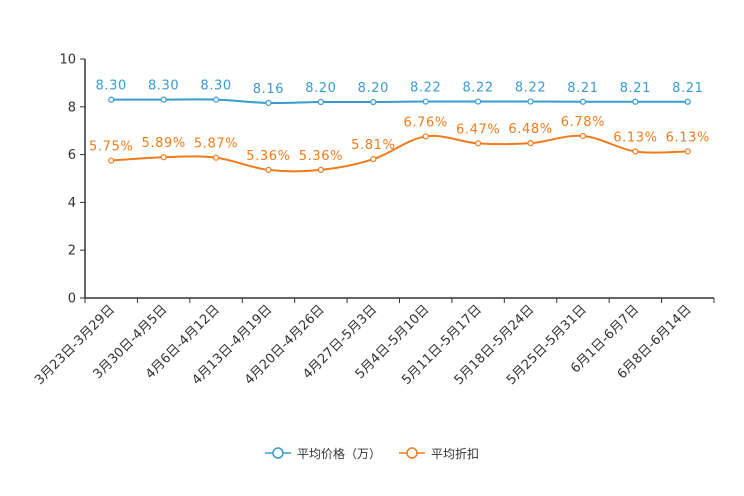  What do you see at coordinates (478, 129) in the screenshot?
I see `data-label: 6.47%` at bounding box center [478, 129].